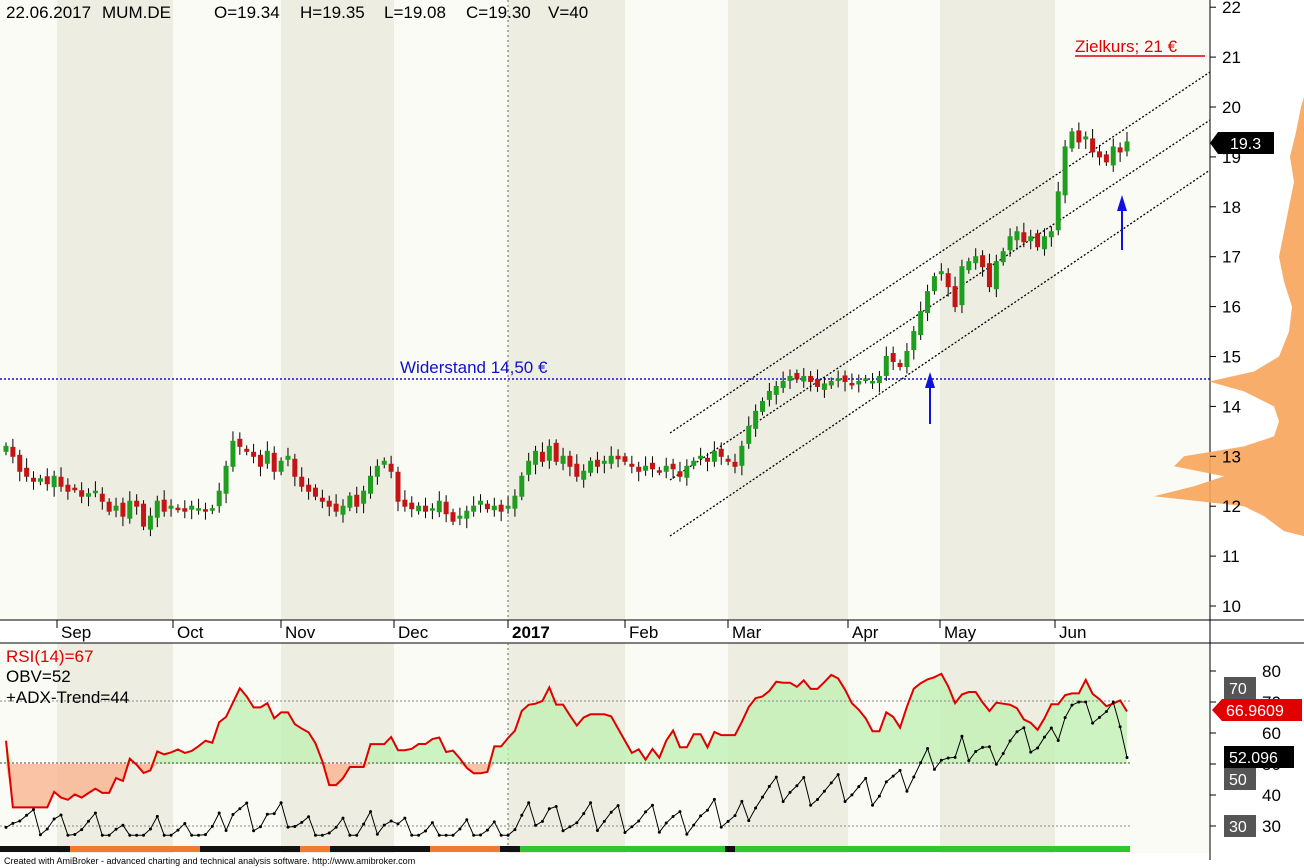 The image size is (1304, 868). Describe the element at coordinates (247, 12) in the screenshot. I see `header-open: O=19.34` at that location.